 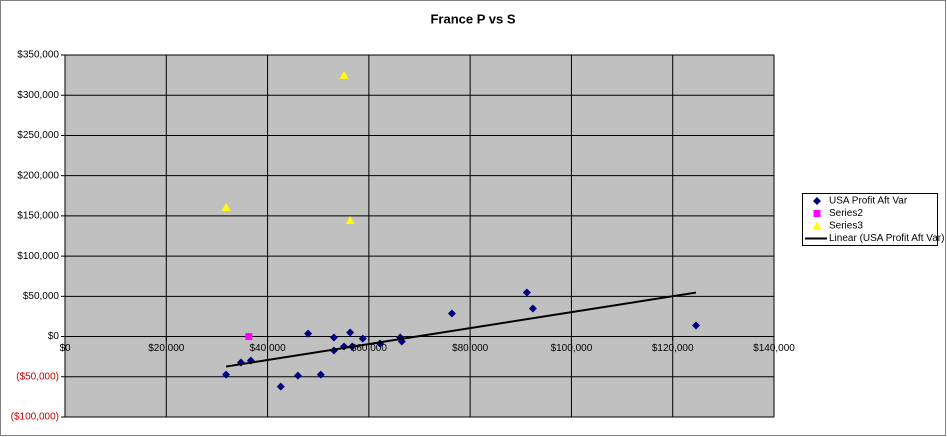 What do you see at coordinates (38, 256) in the screenshot?
I see `y-tick-label: $100,000` at bounding box center [38, 256].